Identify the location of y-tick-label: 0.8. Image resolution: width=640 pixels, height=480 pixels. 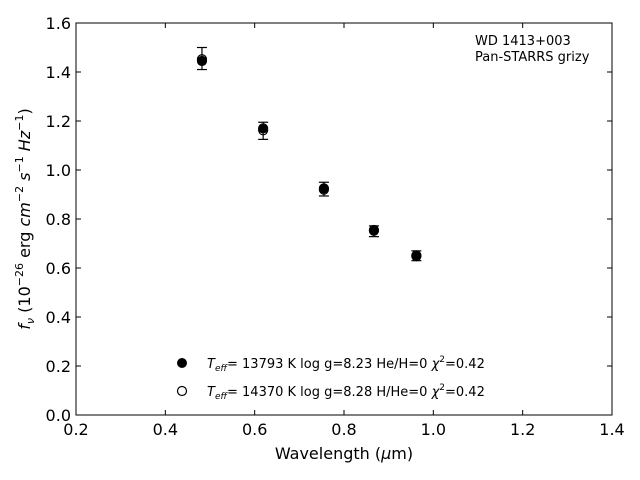
(58, 219).